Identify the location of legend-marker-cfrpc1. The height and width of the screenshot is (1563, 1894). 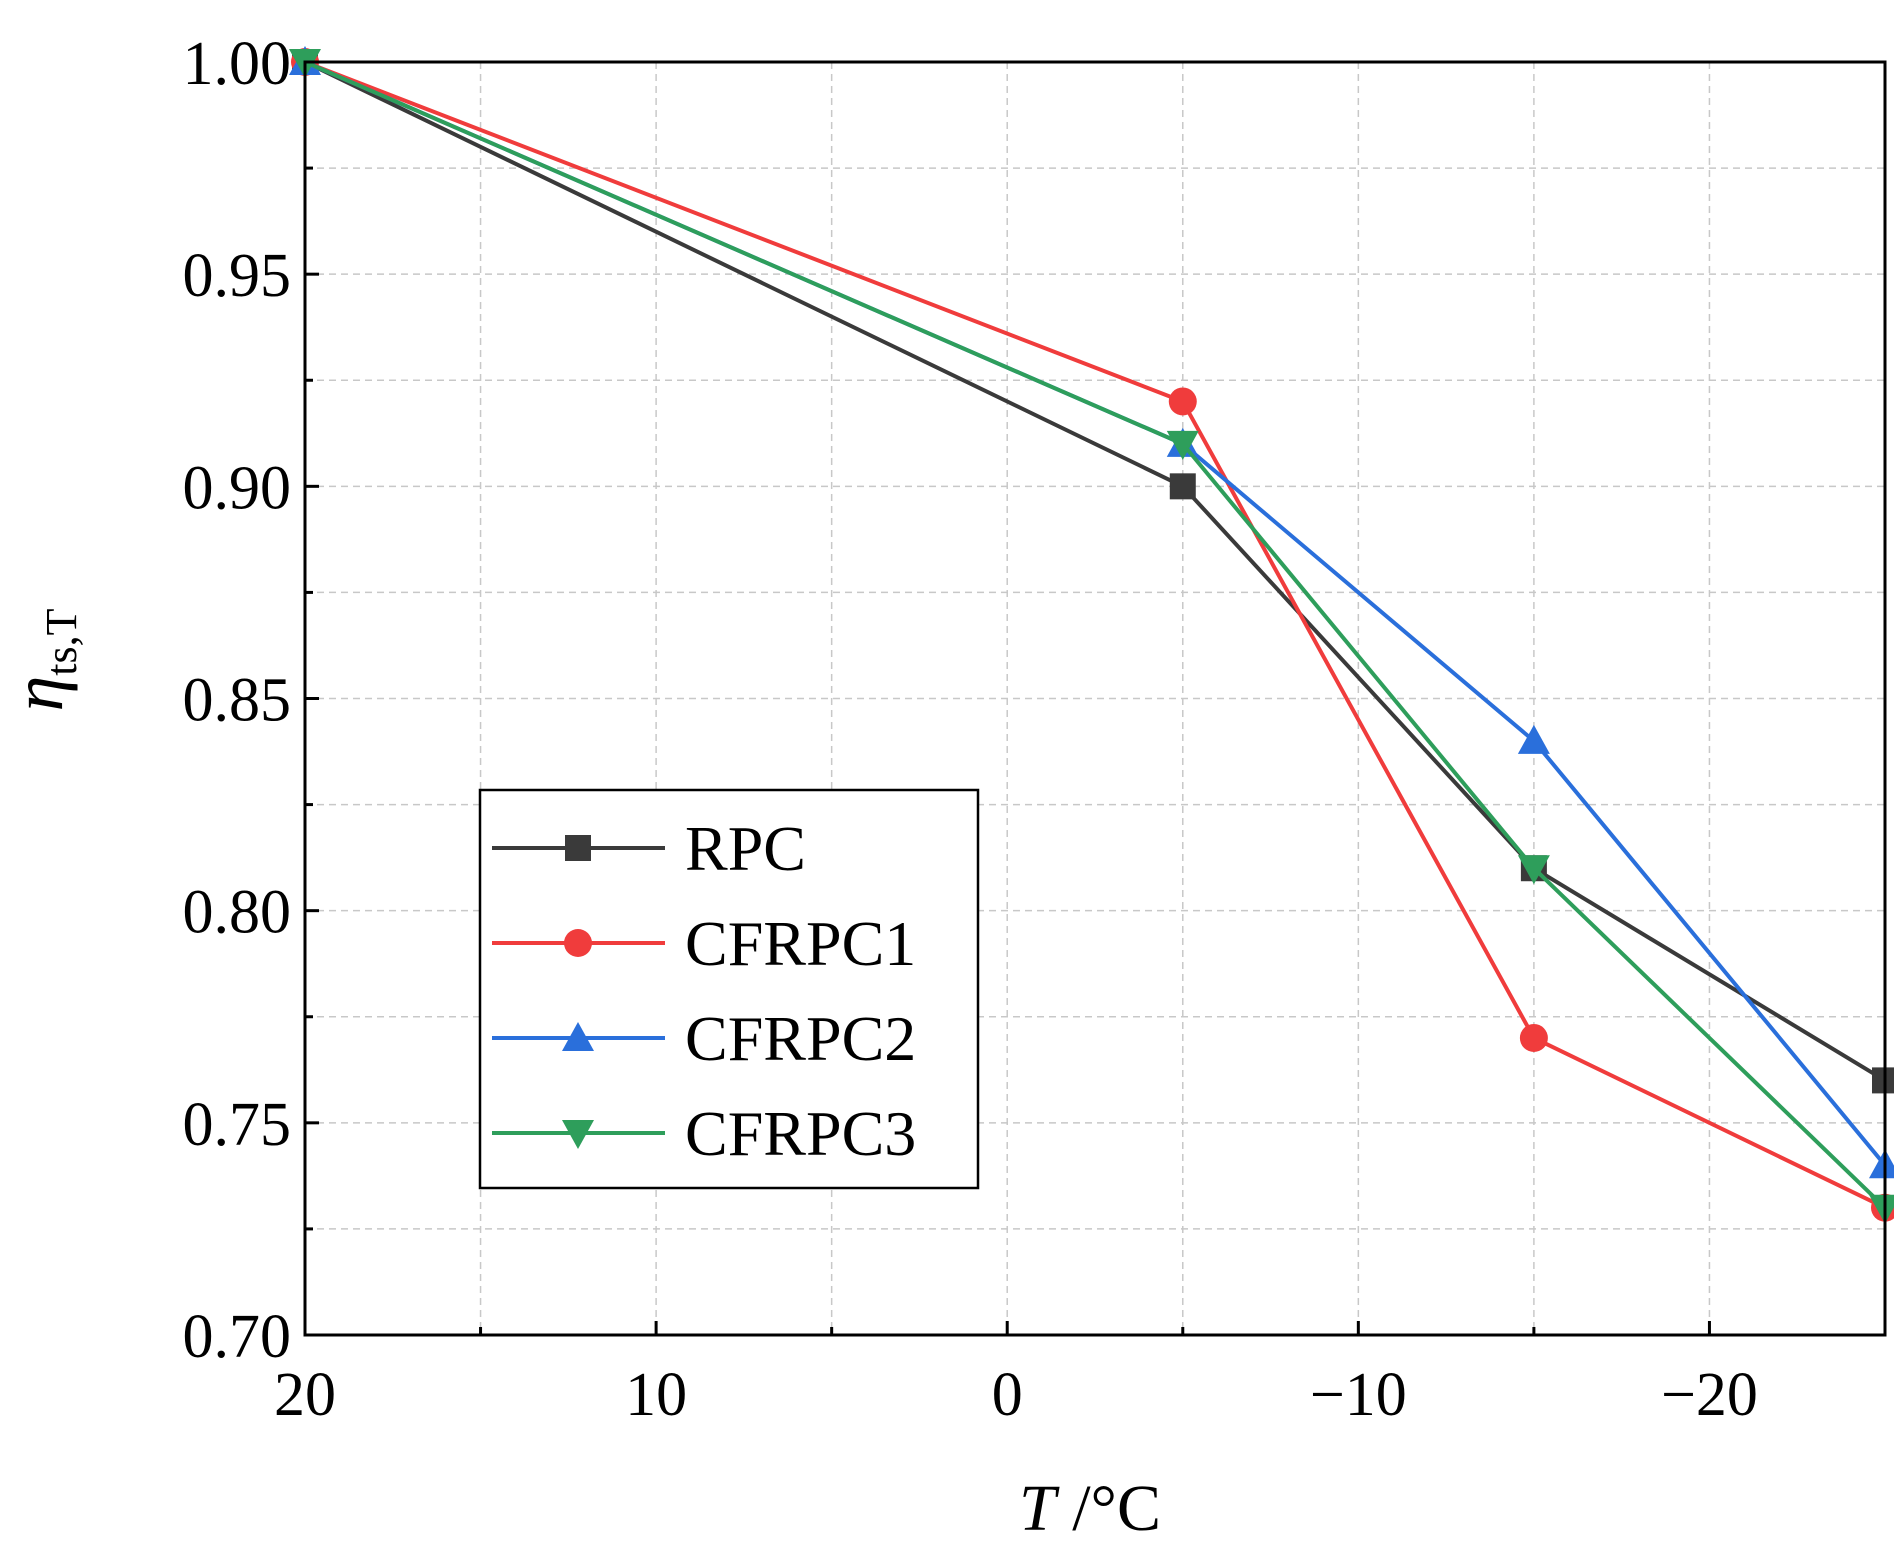
(578, 943).